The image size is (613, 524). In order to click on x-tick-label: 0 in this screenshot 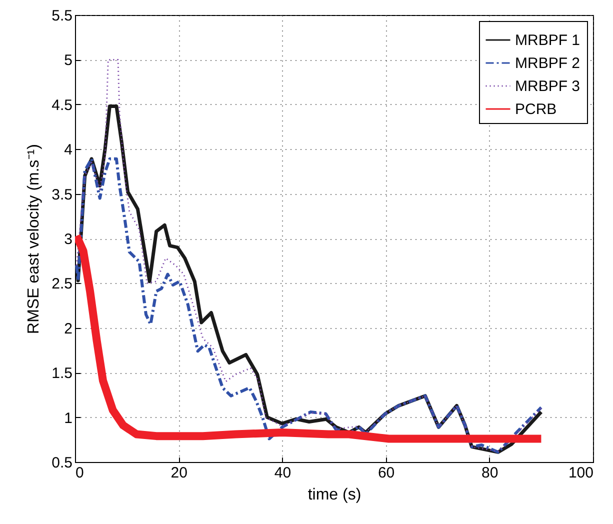, I will do `click(80, 473)`.